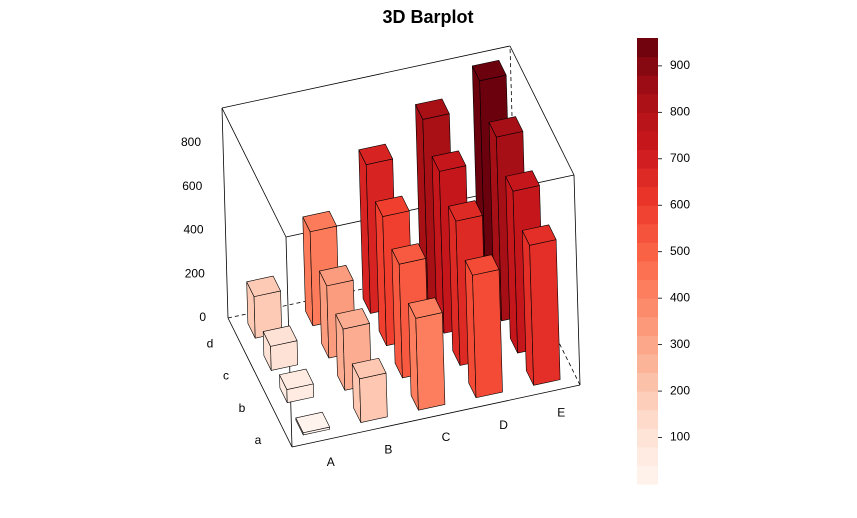 The width and height of the screenshot is (857, 518). What do you see at coordinates (331, 462) in the screenshot?
I see `x-tick-label: A` at bounding box center [331, 462].